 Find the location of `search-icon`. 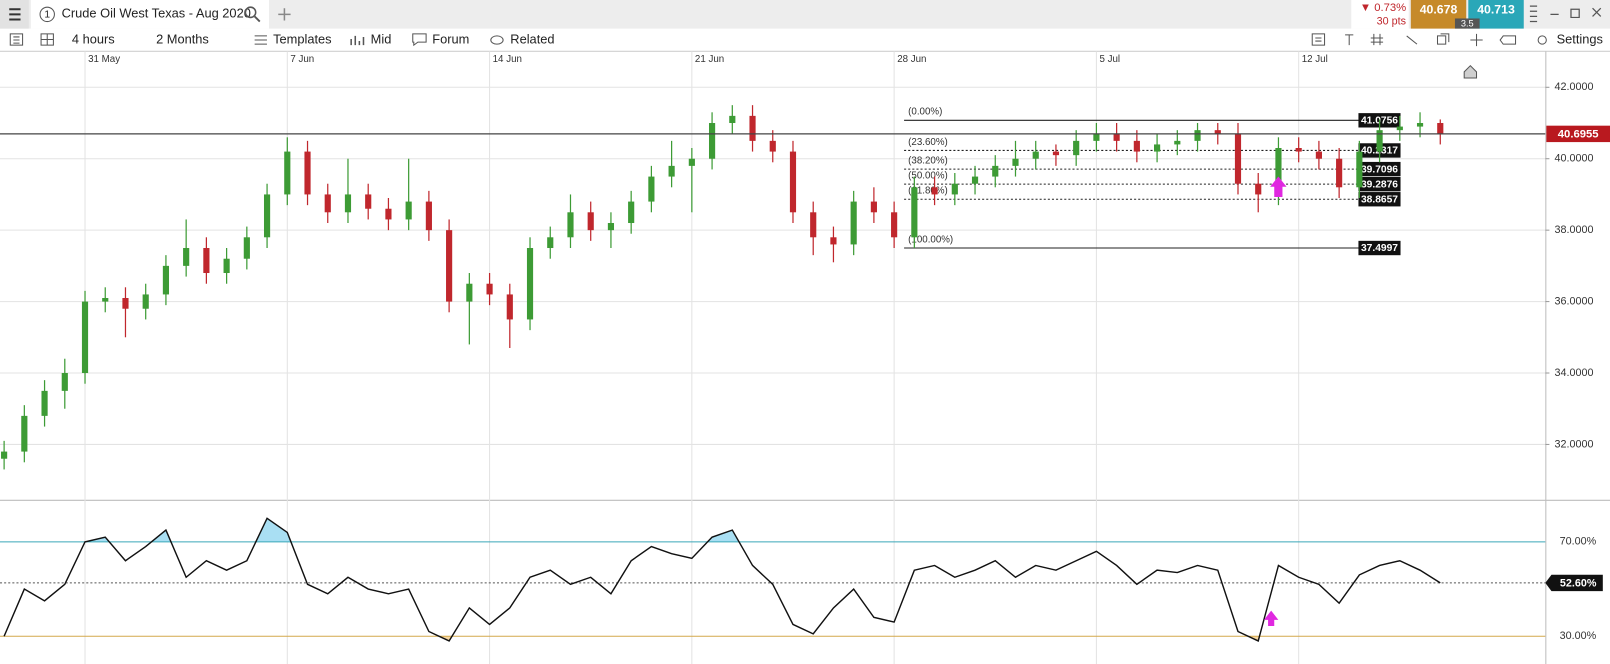

search-icon is located at coordinates (250, 12).